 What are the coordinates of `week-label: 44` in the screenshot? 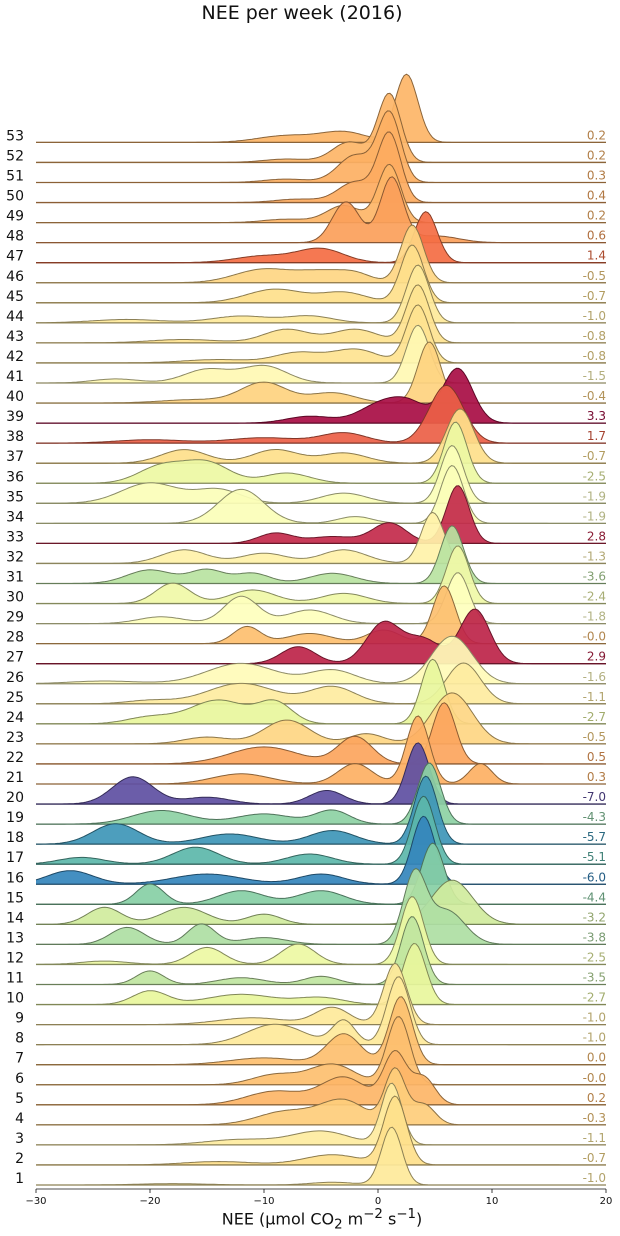 It's located at (15, 317).